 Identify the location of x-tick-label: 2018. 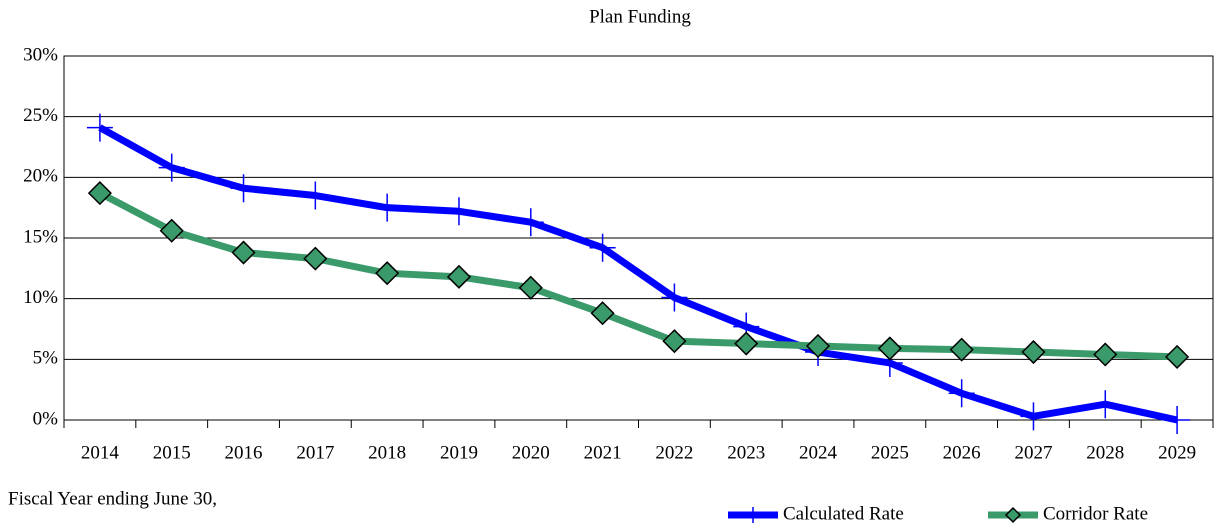
(387, 452).